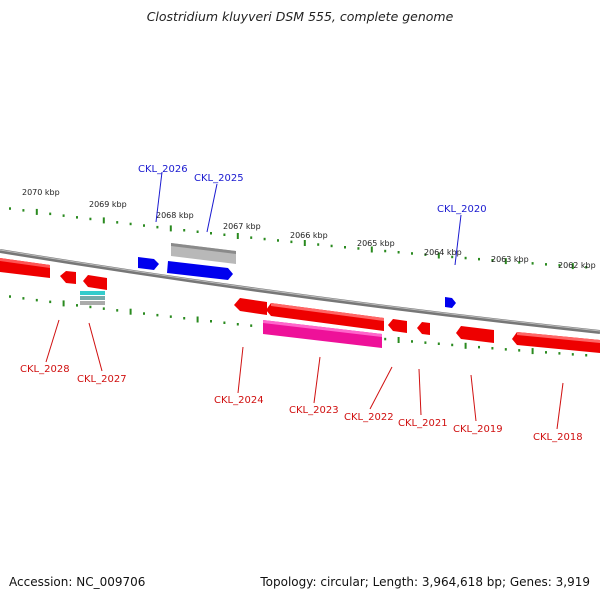 This screenshot has height=600, width=600. What do you see at coordinates (239, 400) in the screenshot?
I see `gene-label-ckl-2024: CKL_2024` at bounding box center [239, 400].